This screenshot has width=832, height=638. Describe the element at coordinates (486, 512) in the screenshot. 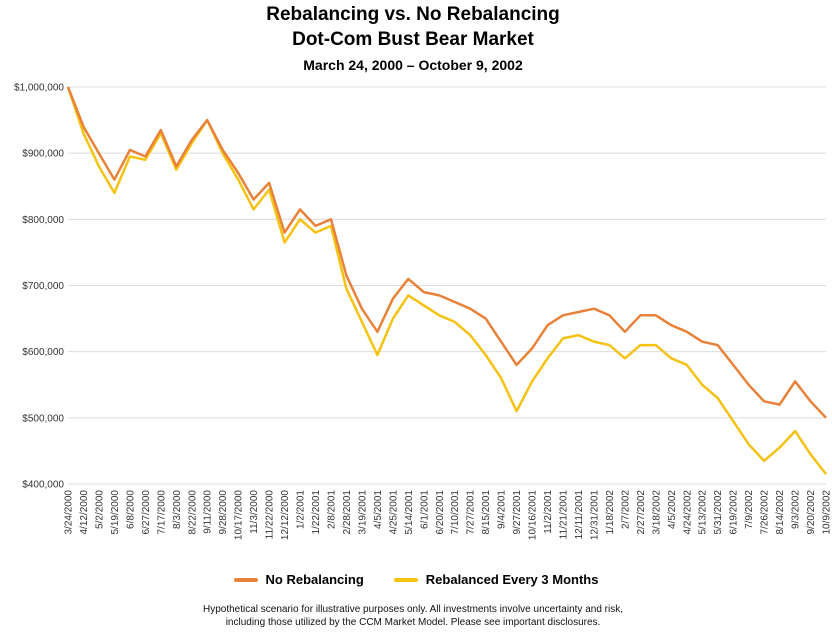

I see `x-tick-label: 8/15/2001` at that location.